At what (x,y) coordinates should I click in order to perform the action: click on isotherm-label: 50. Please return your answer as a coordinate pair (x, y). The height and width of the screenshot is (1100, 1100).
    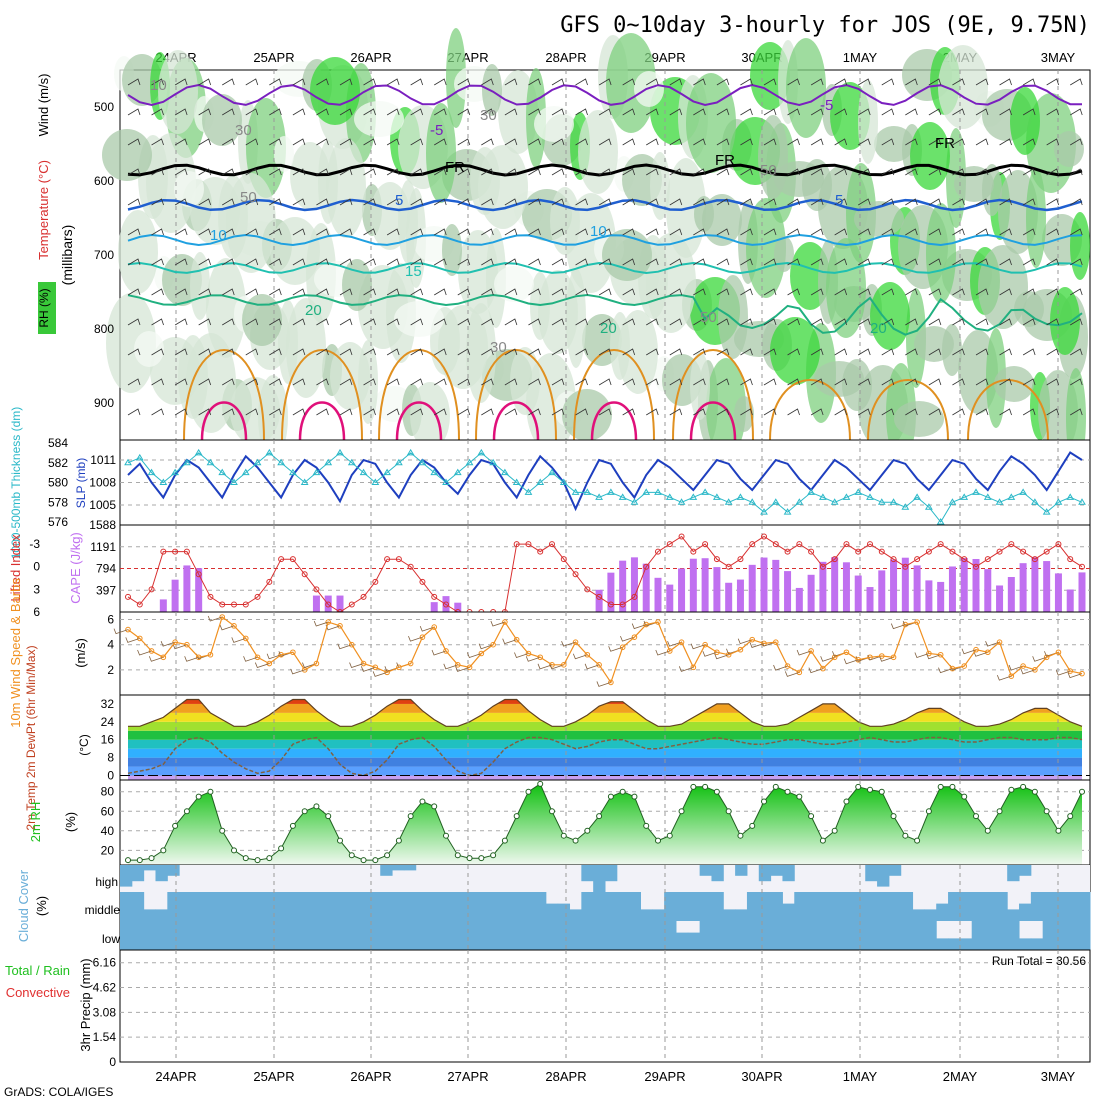
    Looking at the image, I should click on (248, 197).